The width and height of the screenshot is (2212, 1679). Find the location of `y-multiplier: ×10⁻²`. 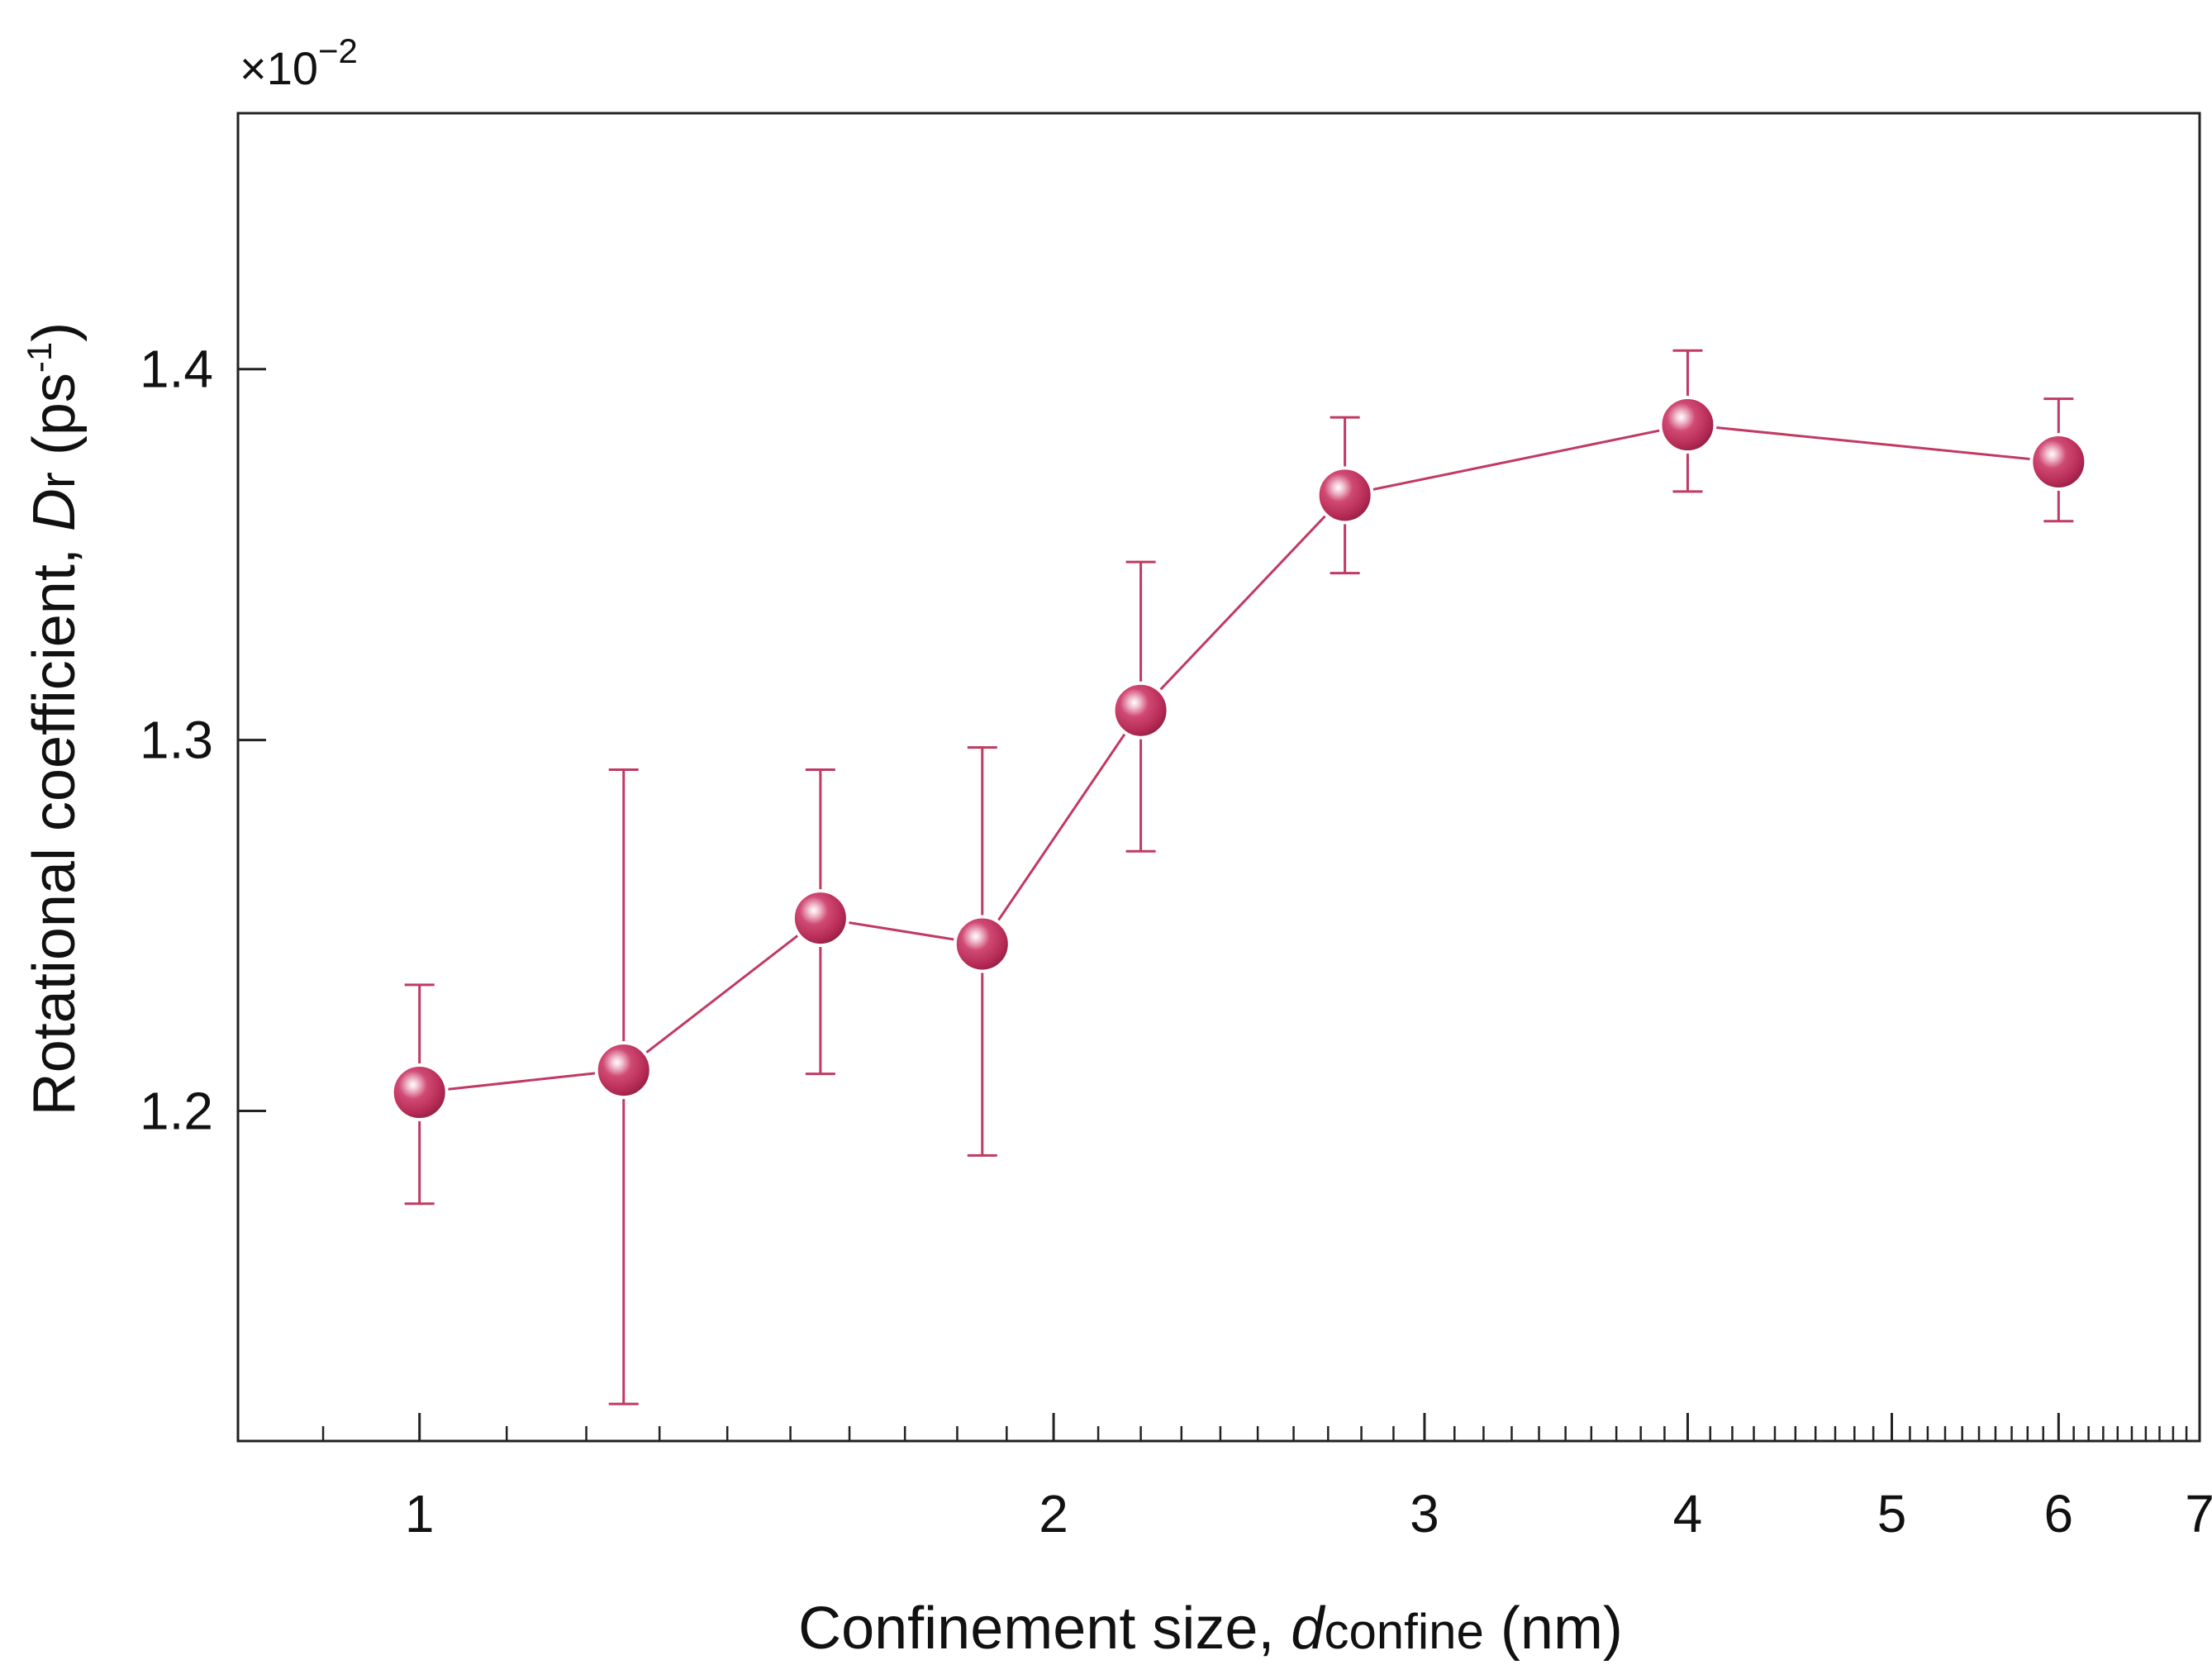

y-multiplier: ×10⁻² is located at coordinates (299, 62).